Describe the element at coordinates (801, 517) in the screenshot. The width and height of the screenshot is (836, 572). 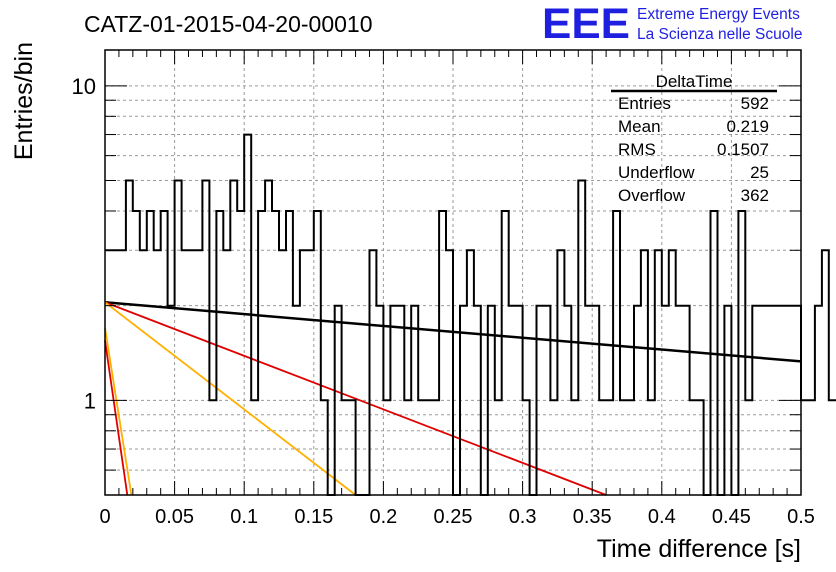
I see `x-tick-label: 0.5` at that location.